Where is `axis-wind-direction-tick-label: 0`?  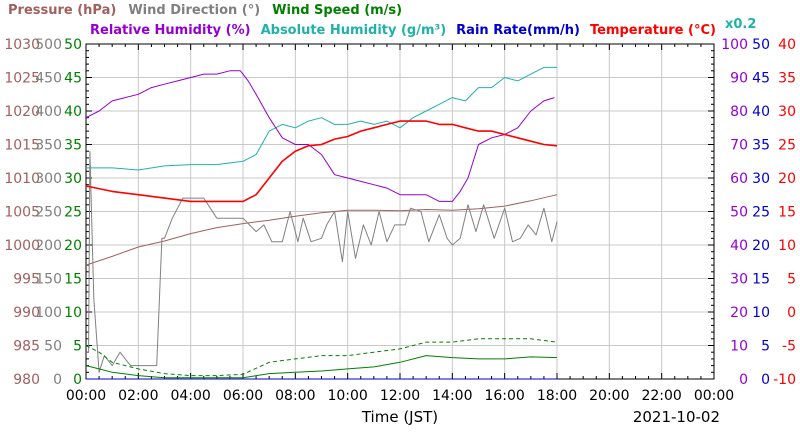 axis-wind-direction-tick-label: 0 is located at coordinates (57, 380).